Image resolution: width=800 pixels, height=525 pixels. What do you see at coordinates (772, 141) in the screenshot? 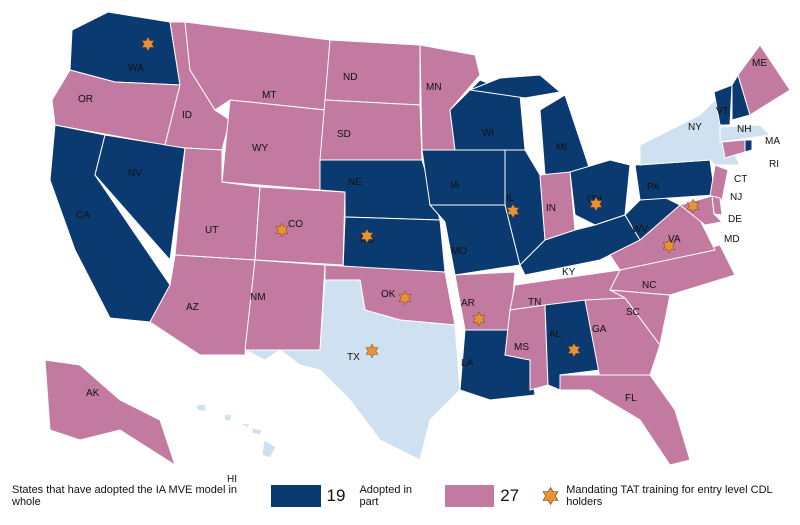
I see `state-label: MA` at bounding box center [772, 141].